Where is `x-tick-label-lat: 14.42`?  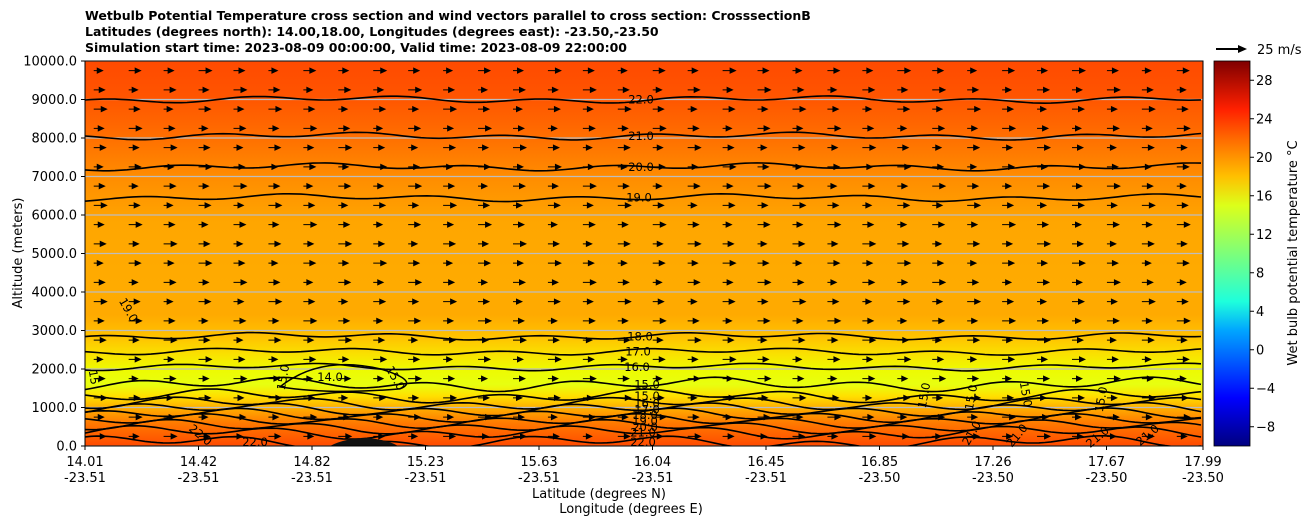 x-tick-label-lat: 14.42 is located at coordinates (198, 462).